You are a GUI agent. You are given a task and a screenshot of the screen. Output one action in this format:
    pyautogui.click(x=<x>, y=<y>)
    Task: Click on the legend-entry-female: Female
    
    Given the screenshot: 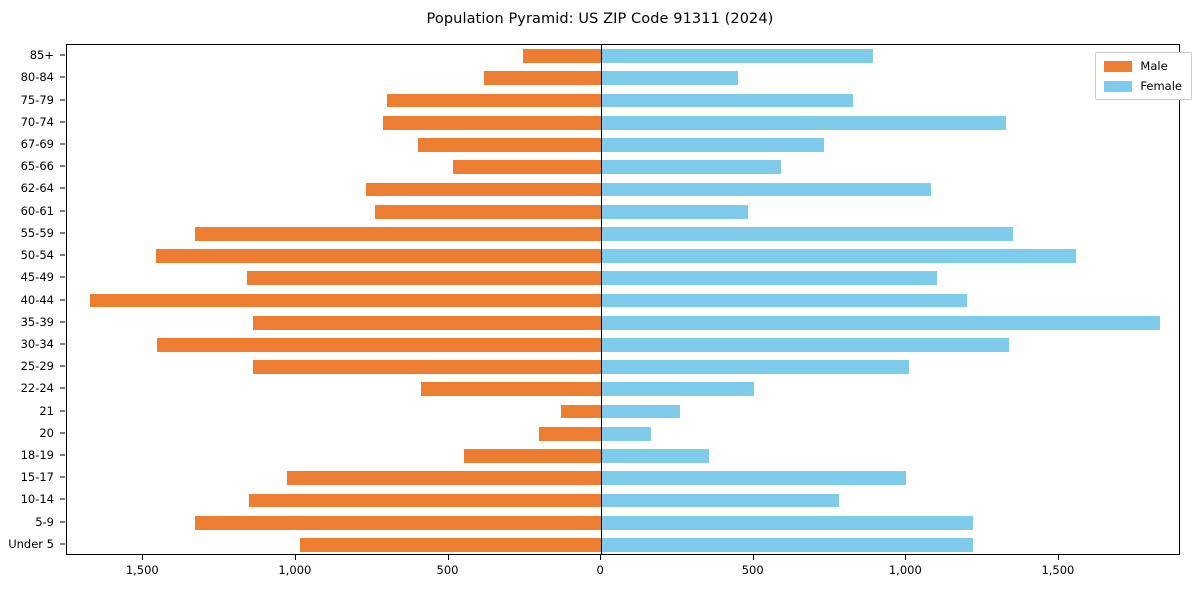 What is the action you would take?
    pyautogui.click(x=1143, y=86)
    